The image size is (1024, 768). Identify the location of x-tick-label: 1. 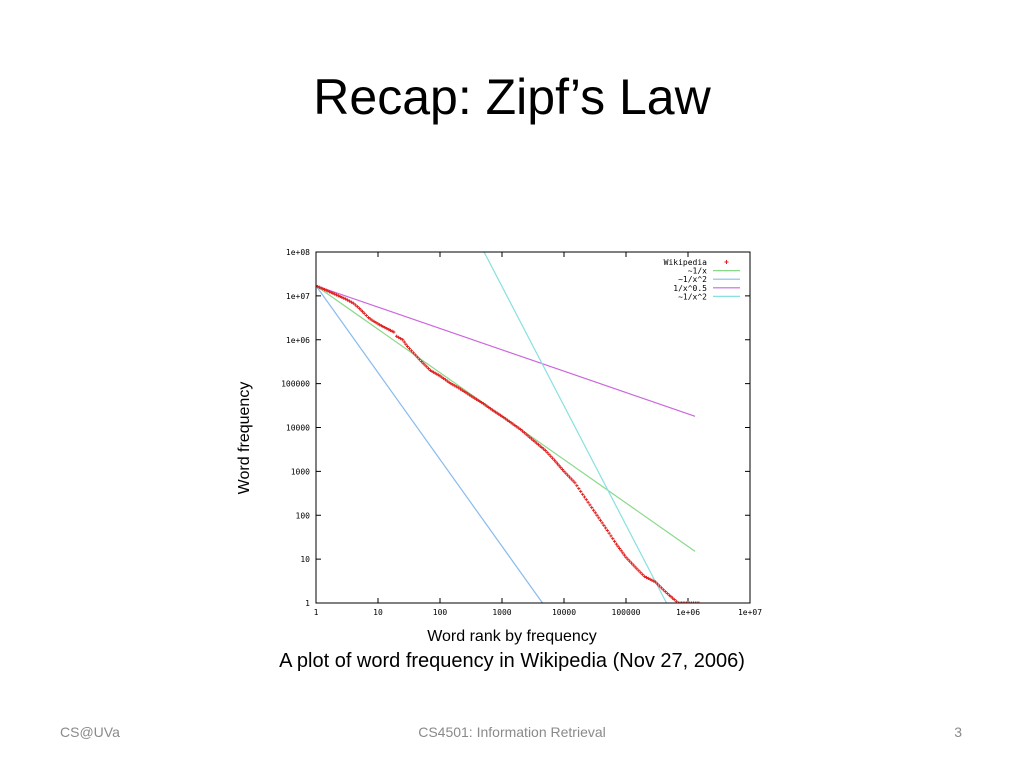
(316, 612).